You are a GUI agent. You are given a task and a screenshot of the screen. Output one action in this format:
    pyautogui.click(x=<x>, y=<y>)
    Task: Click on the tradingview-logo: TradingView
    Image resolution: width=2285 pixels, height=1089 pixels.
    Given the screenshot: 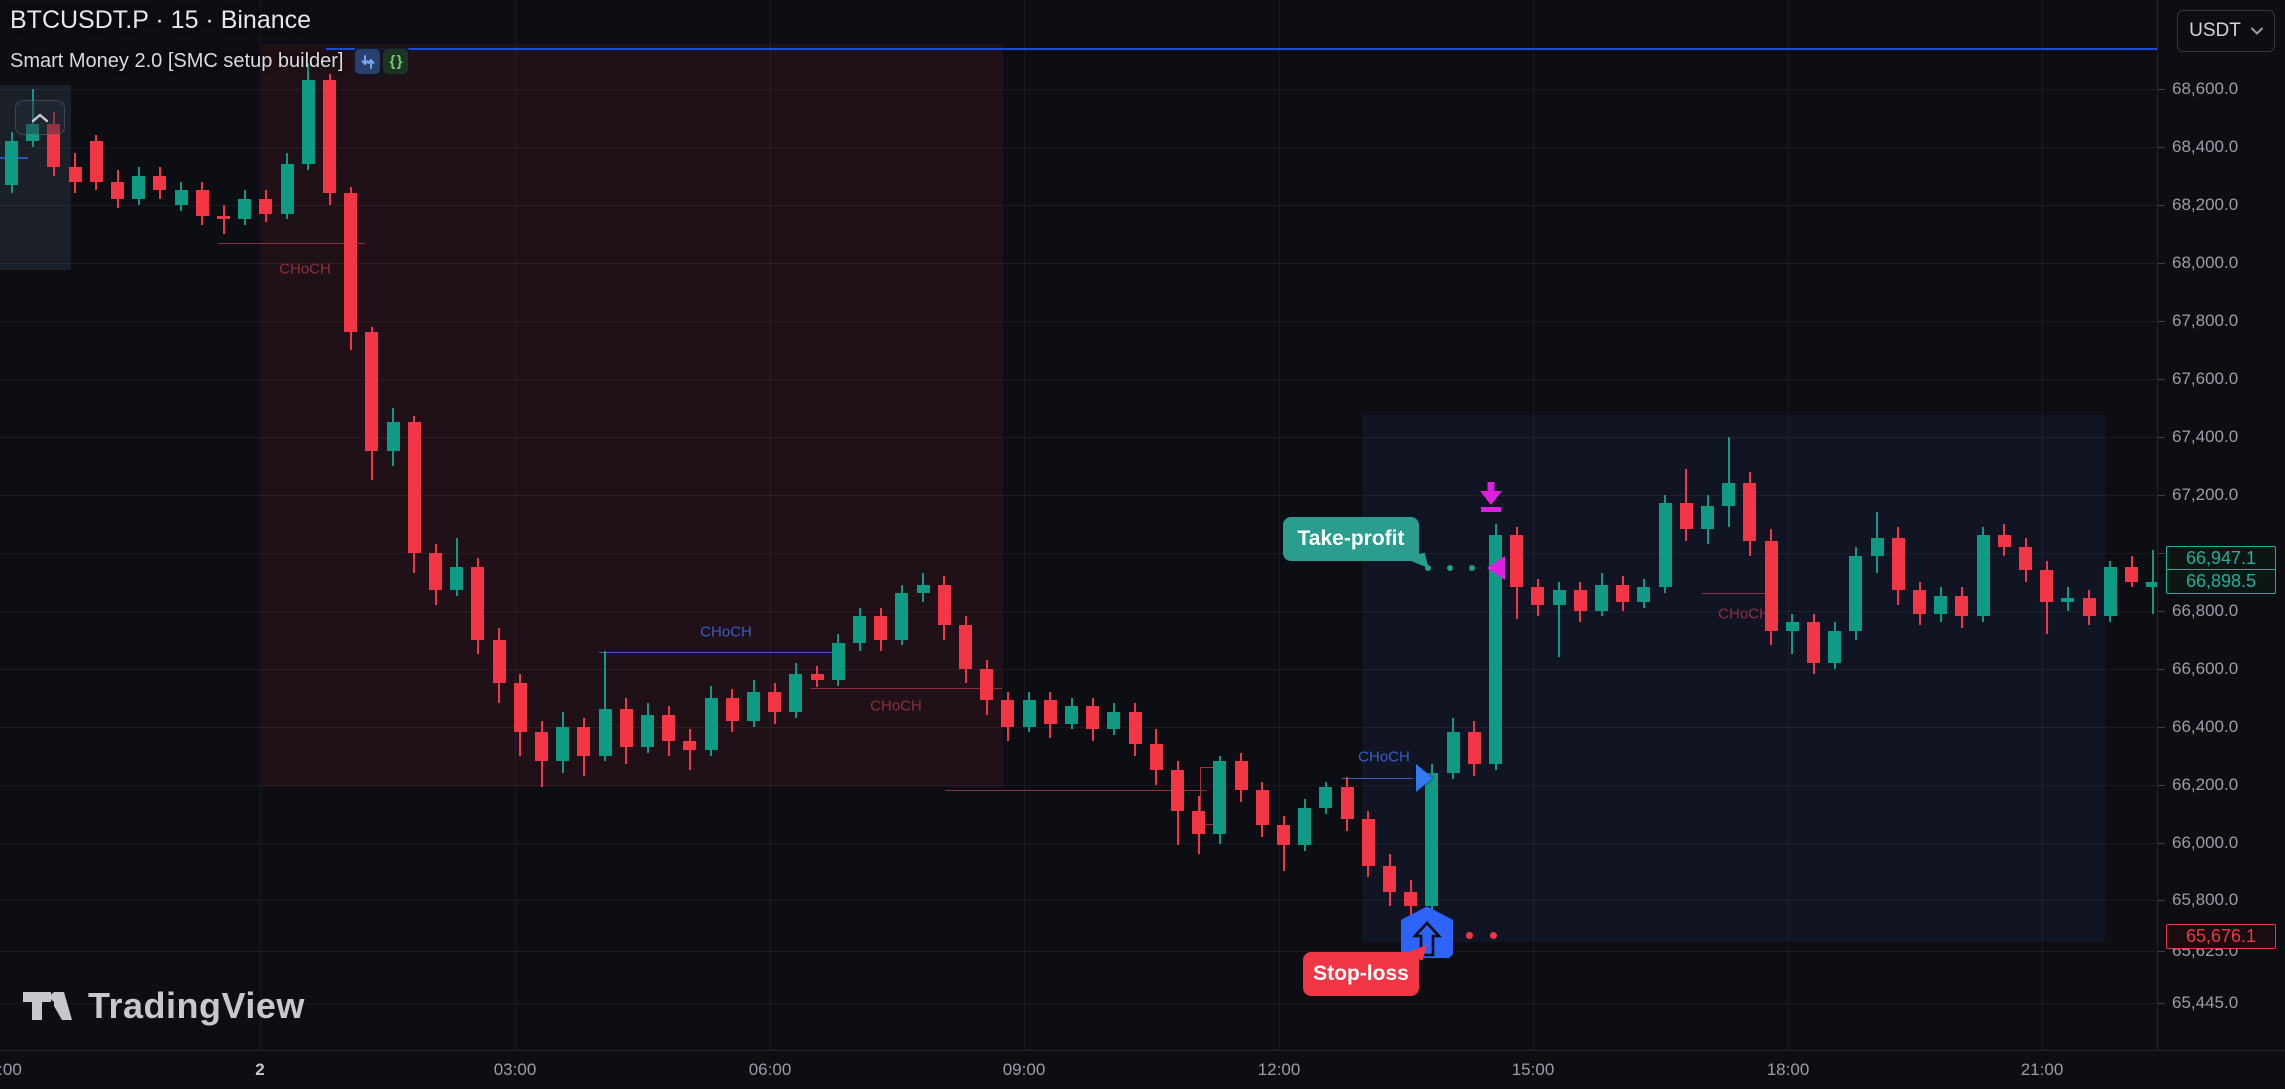 What is the action you would take?
    pyautogui.click(x=163, y=1006)
    